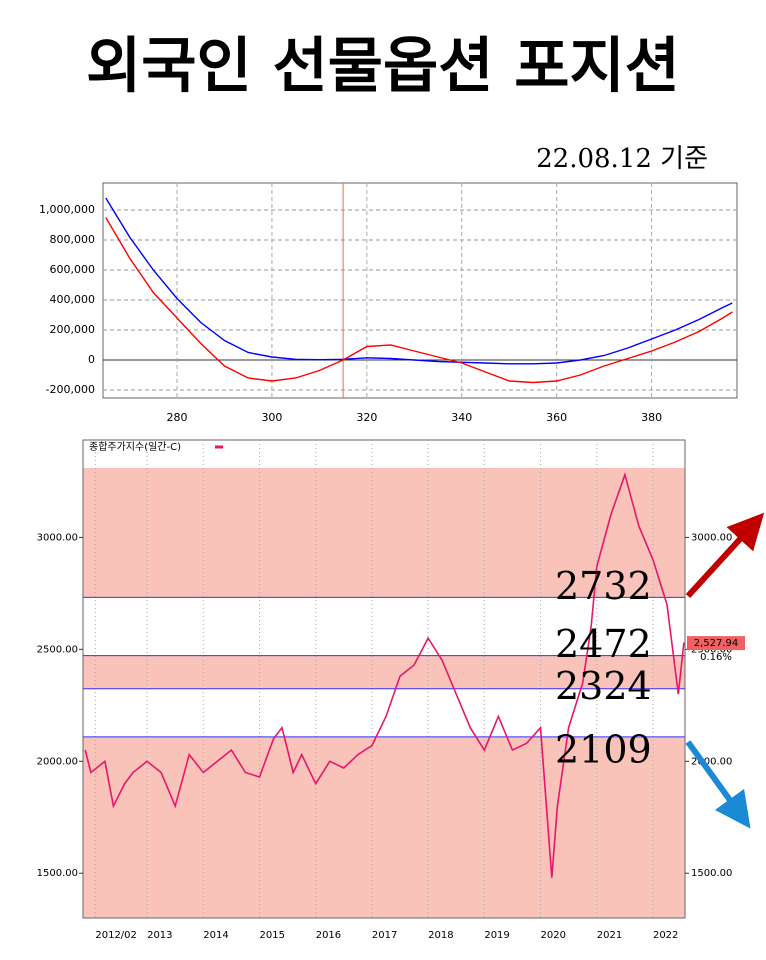 This screenshot has width=766, height=960. What do you see at coordinates (70, 389) in the screenshot?
I see `y-tick-label: -200,000` at bounding box center [70, 389].